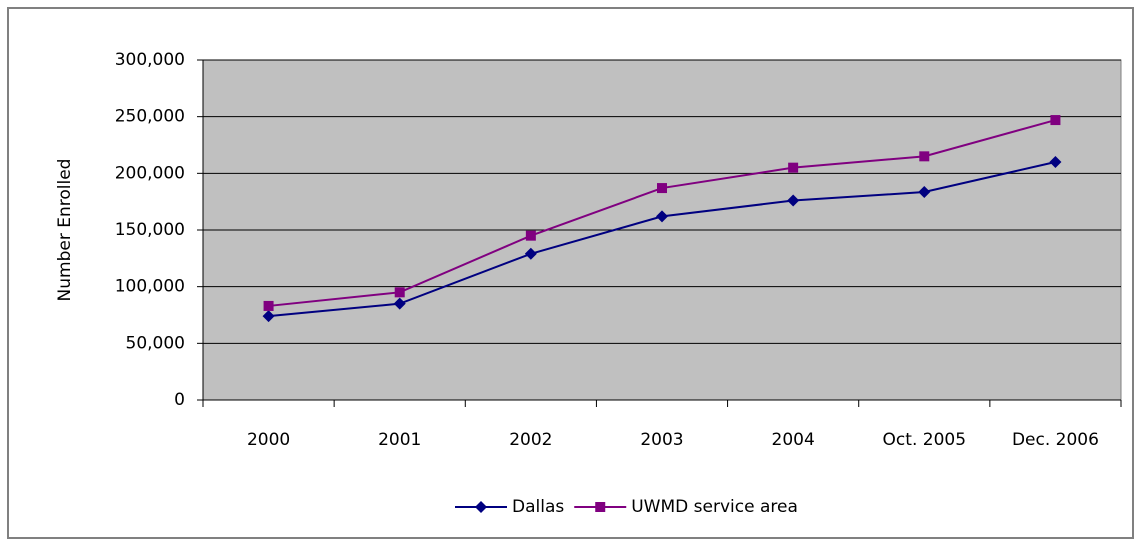 The width and height of the screenshot is (1141, 546). What do you see at coordinates (150, 230) in the screenshot?
I see `y-tick-label: 150,000` at bounding box center [150, 230].